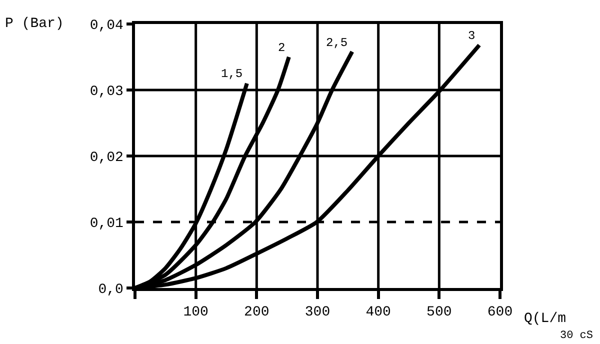 This screenshot has width=600, height=344. What do you see at coordinates (337, 43) in the screenshot?
I see `series-label: 2,5` at bounding box center [337, 43].